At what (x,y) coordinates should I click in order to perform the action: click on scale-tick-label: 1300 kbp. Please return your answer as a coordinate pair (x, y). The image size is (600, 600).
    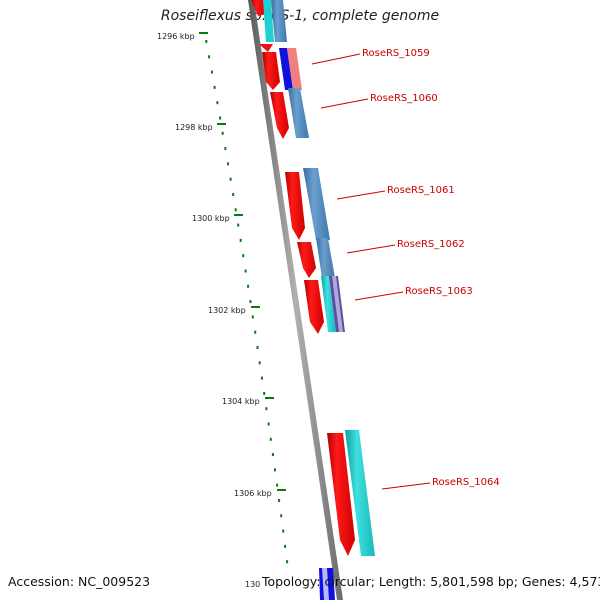
    Looking at the image, I should click on (211, 218).